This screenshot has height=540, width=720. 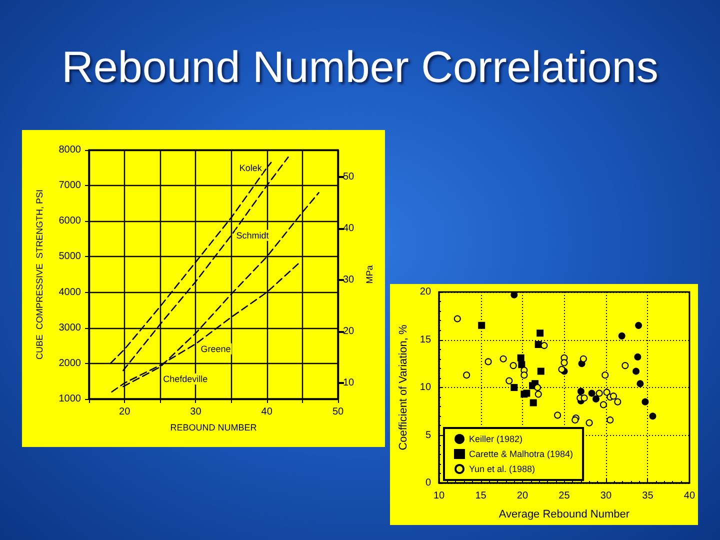 What do you see at coordinates (70, 328) in the screenshot?
I see `y-tick-label: 3000` at bounding box center [70, 328].